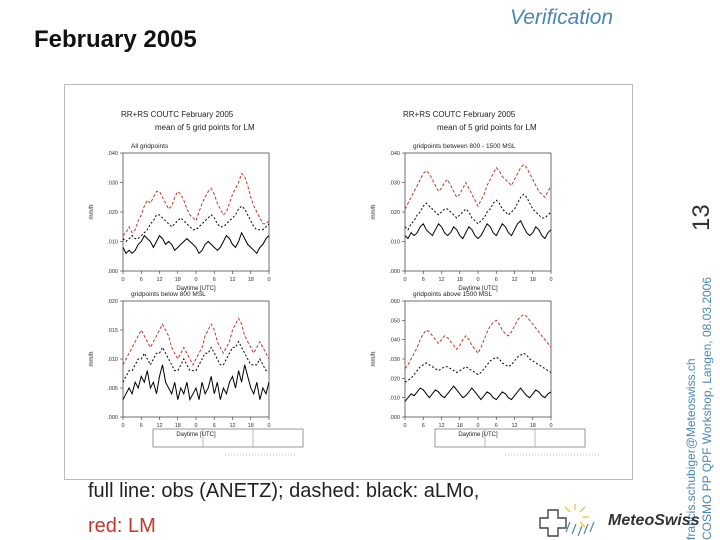 The width and height of the screenshot is (720, 540). Describe the element at coordinates (464, 146) in the screenshot. I see `chart-title: gridpoints between 800 - 1500 MSL` at that location.